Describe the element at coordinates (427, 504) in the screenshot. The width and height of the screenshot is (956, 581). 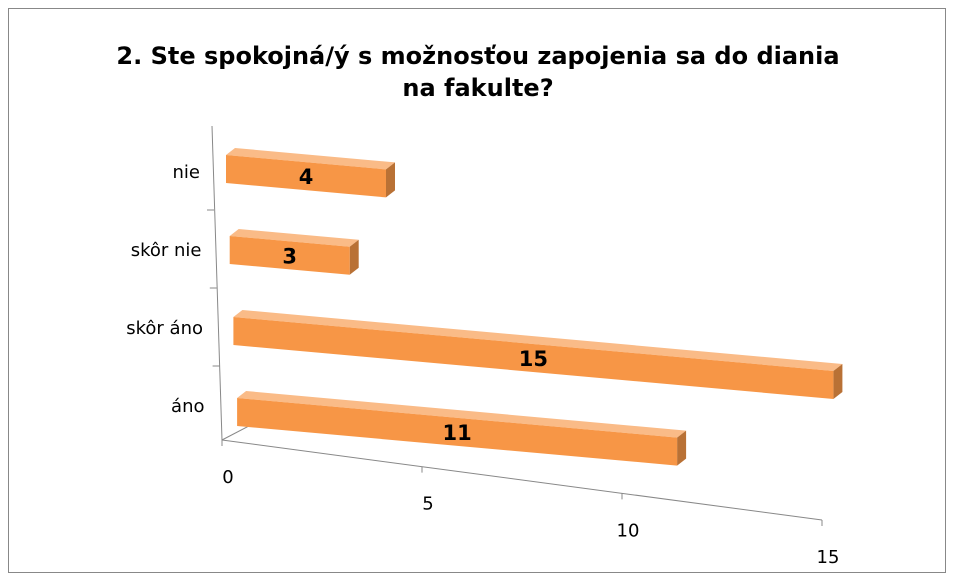
I see `x-tick-label: 5` at that location.